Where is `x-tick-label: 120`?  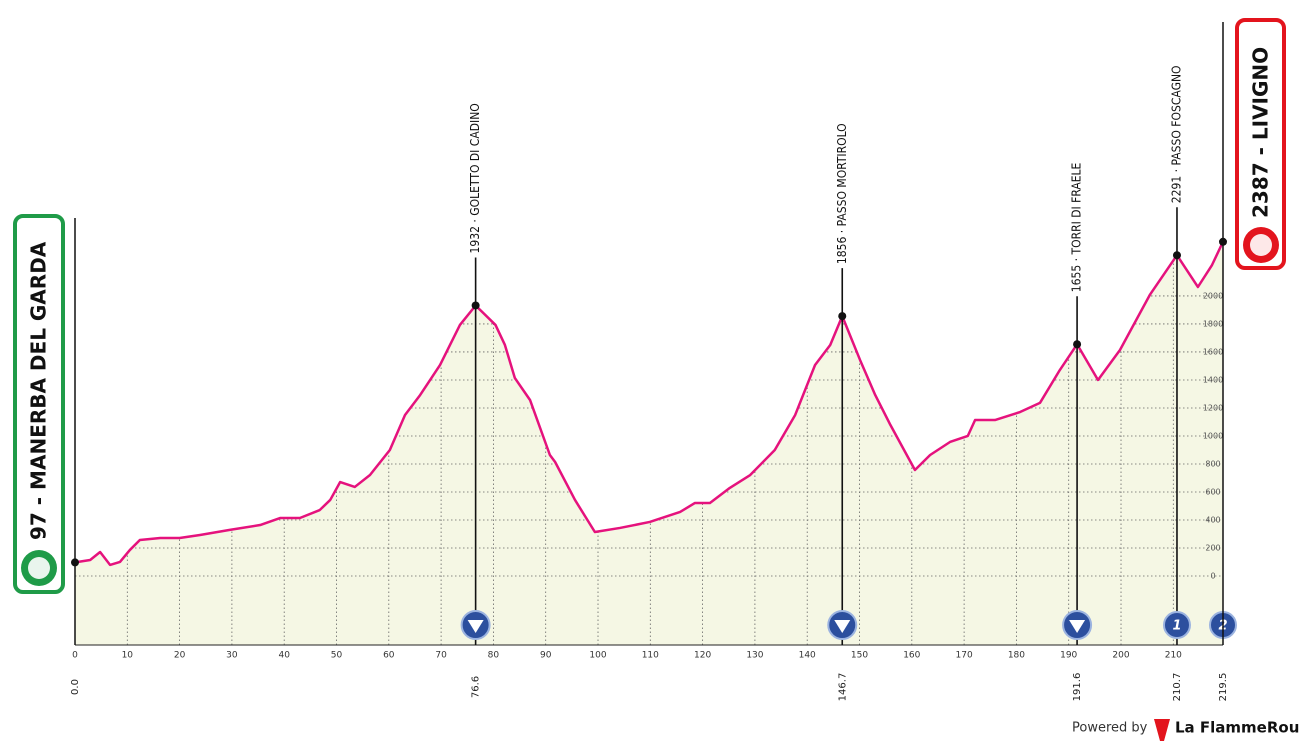
x-tick-label: 120 is located at coordinates (702, 656).